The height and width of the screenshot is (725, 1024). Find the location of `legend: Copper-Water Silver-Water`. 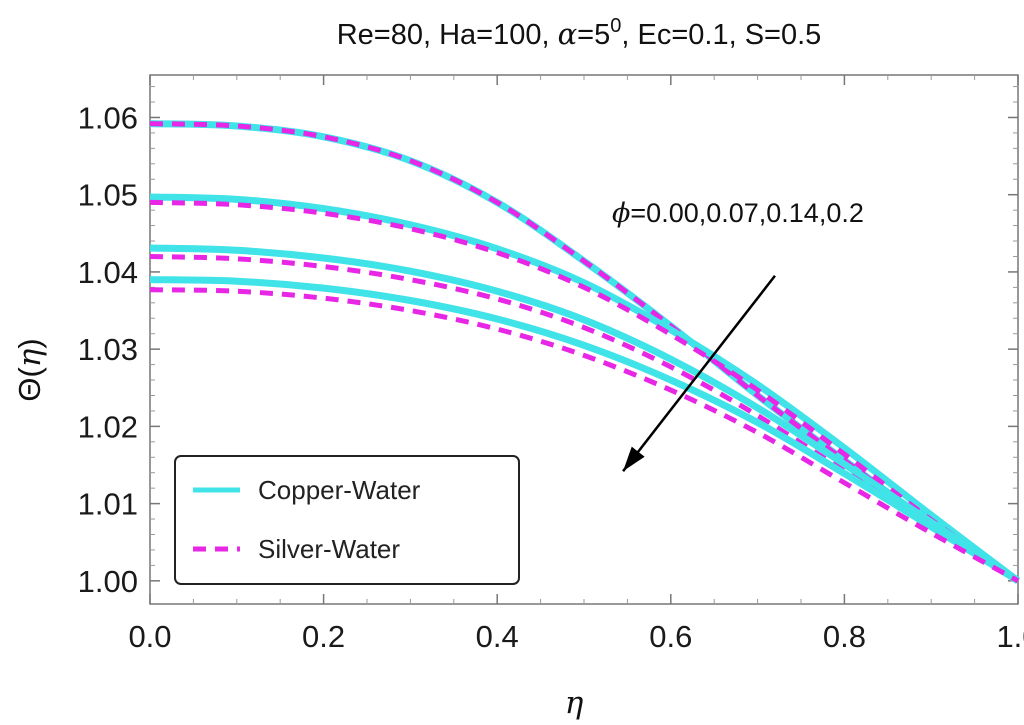

legend: Copper-Water Silver-Water is located at coordinates (347, 520).